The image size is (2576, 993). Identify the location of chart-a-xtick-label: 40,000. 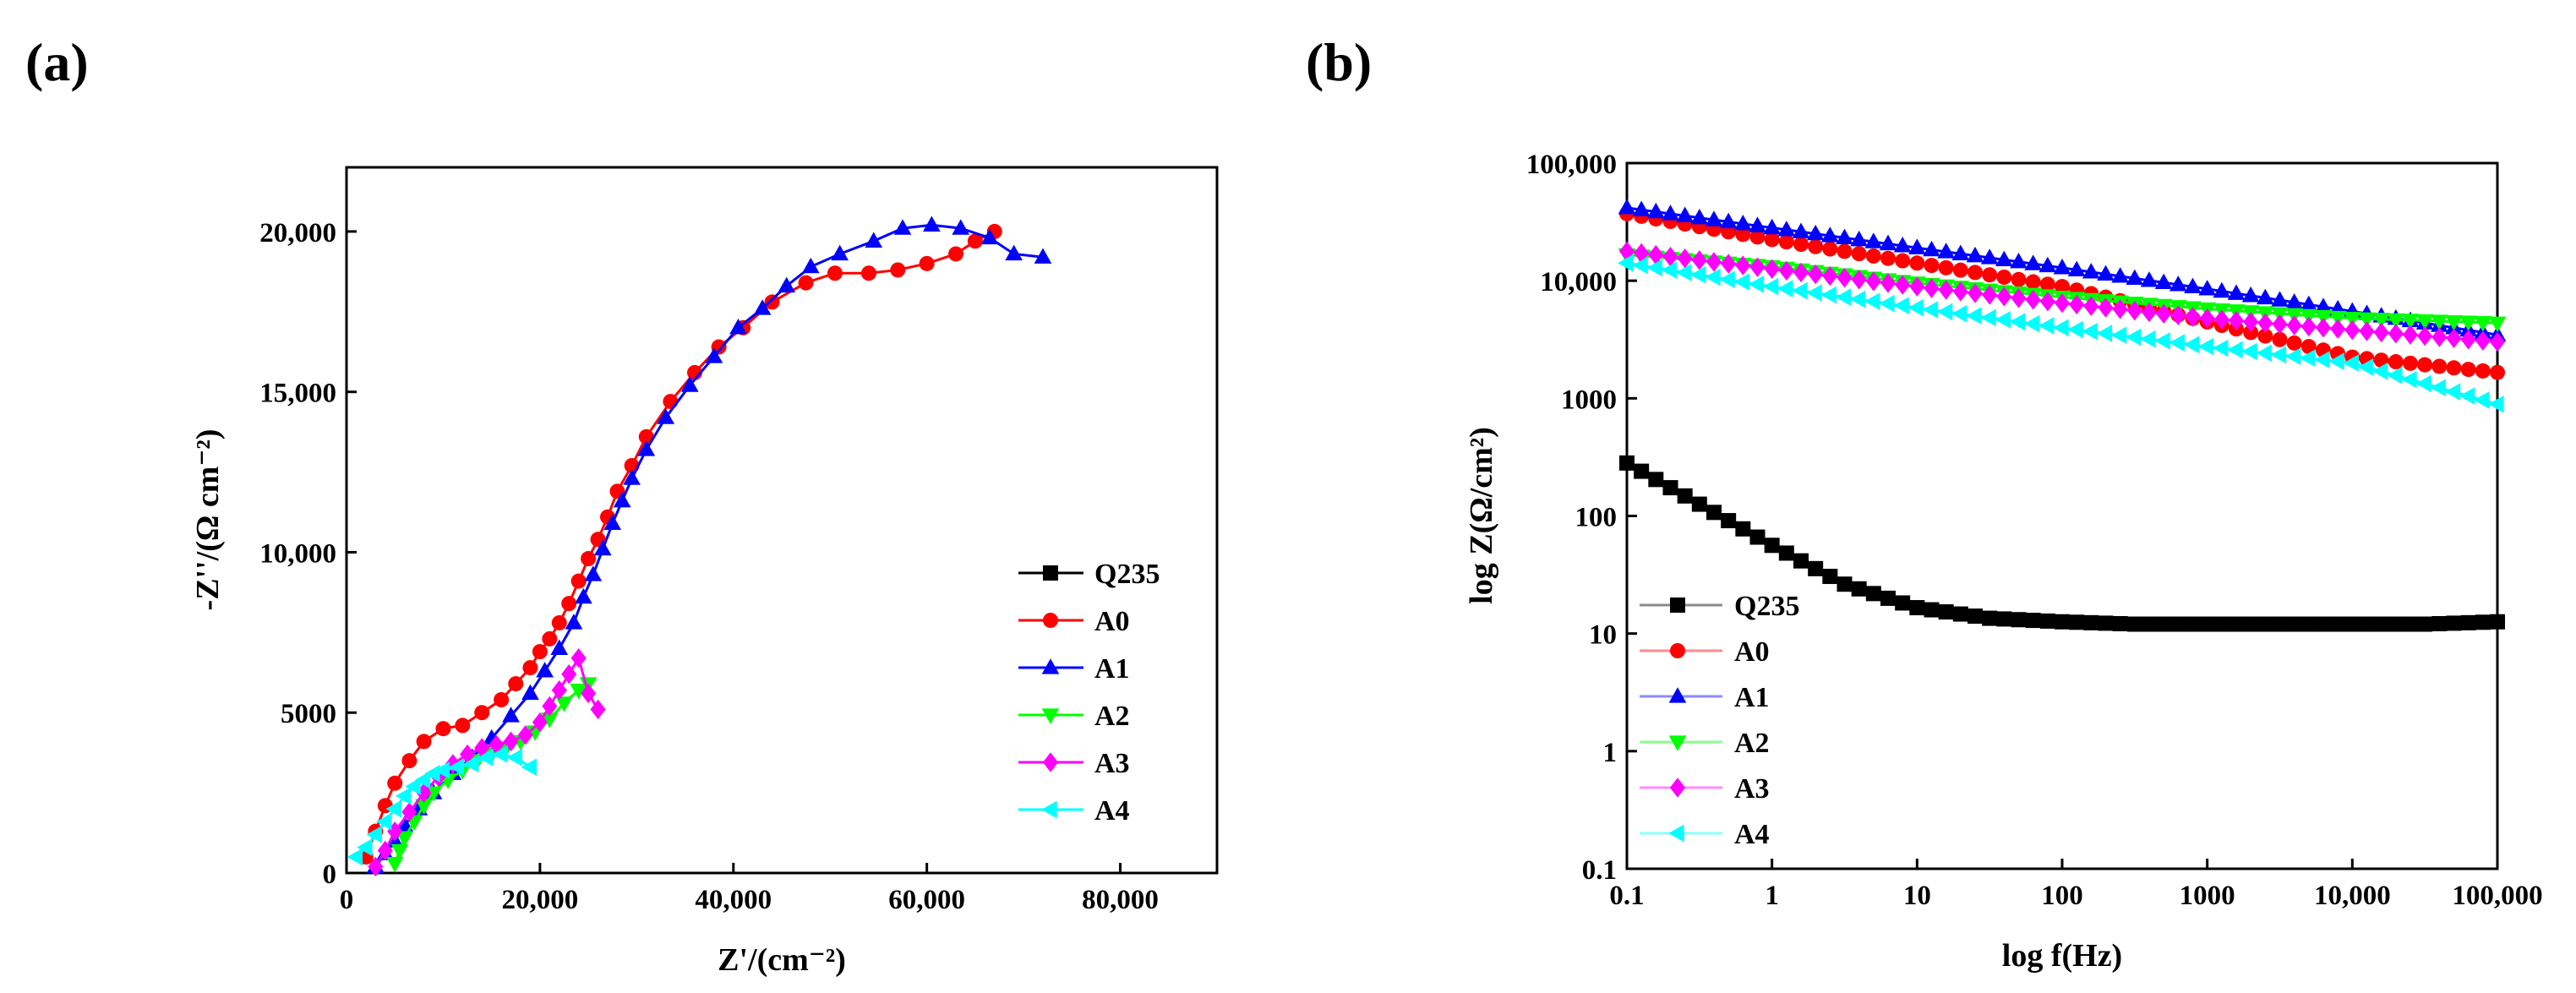
(733, 900).